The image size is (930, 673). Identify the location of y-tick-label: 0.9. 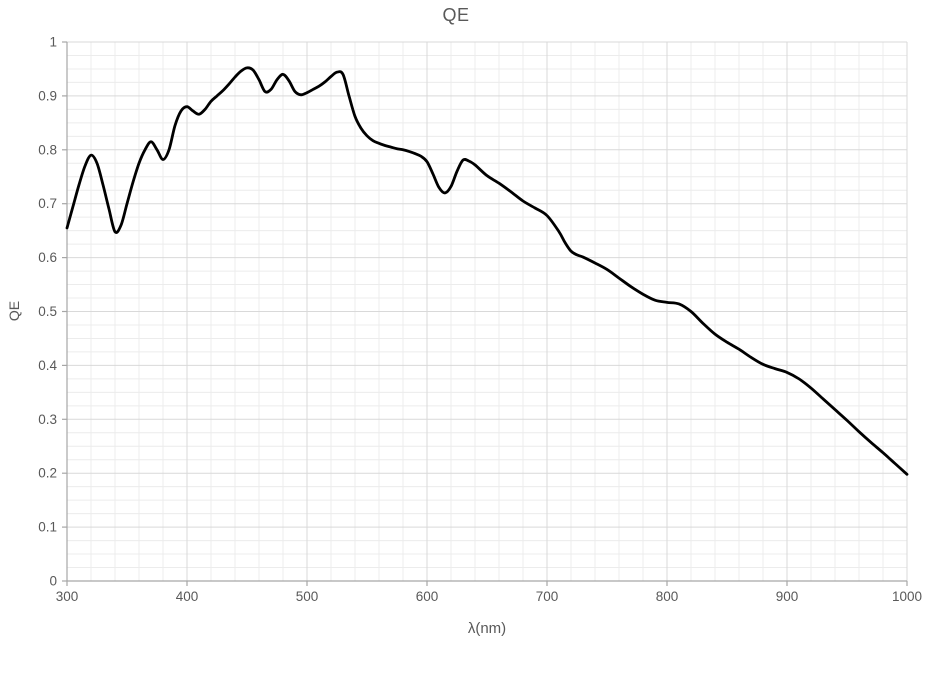
(47, 95).